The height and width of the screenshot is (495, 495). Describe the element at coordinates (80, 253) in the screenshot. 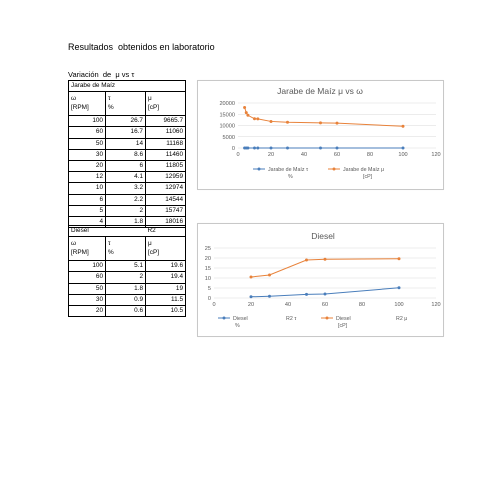

I see `diesel-col-omega-unit: [RPM]` at that location.